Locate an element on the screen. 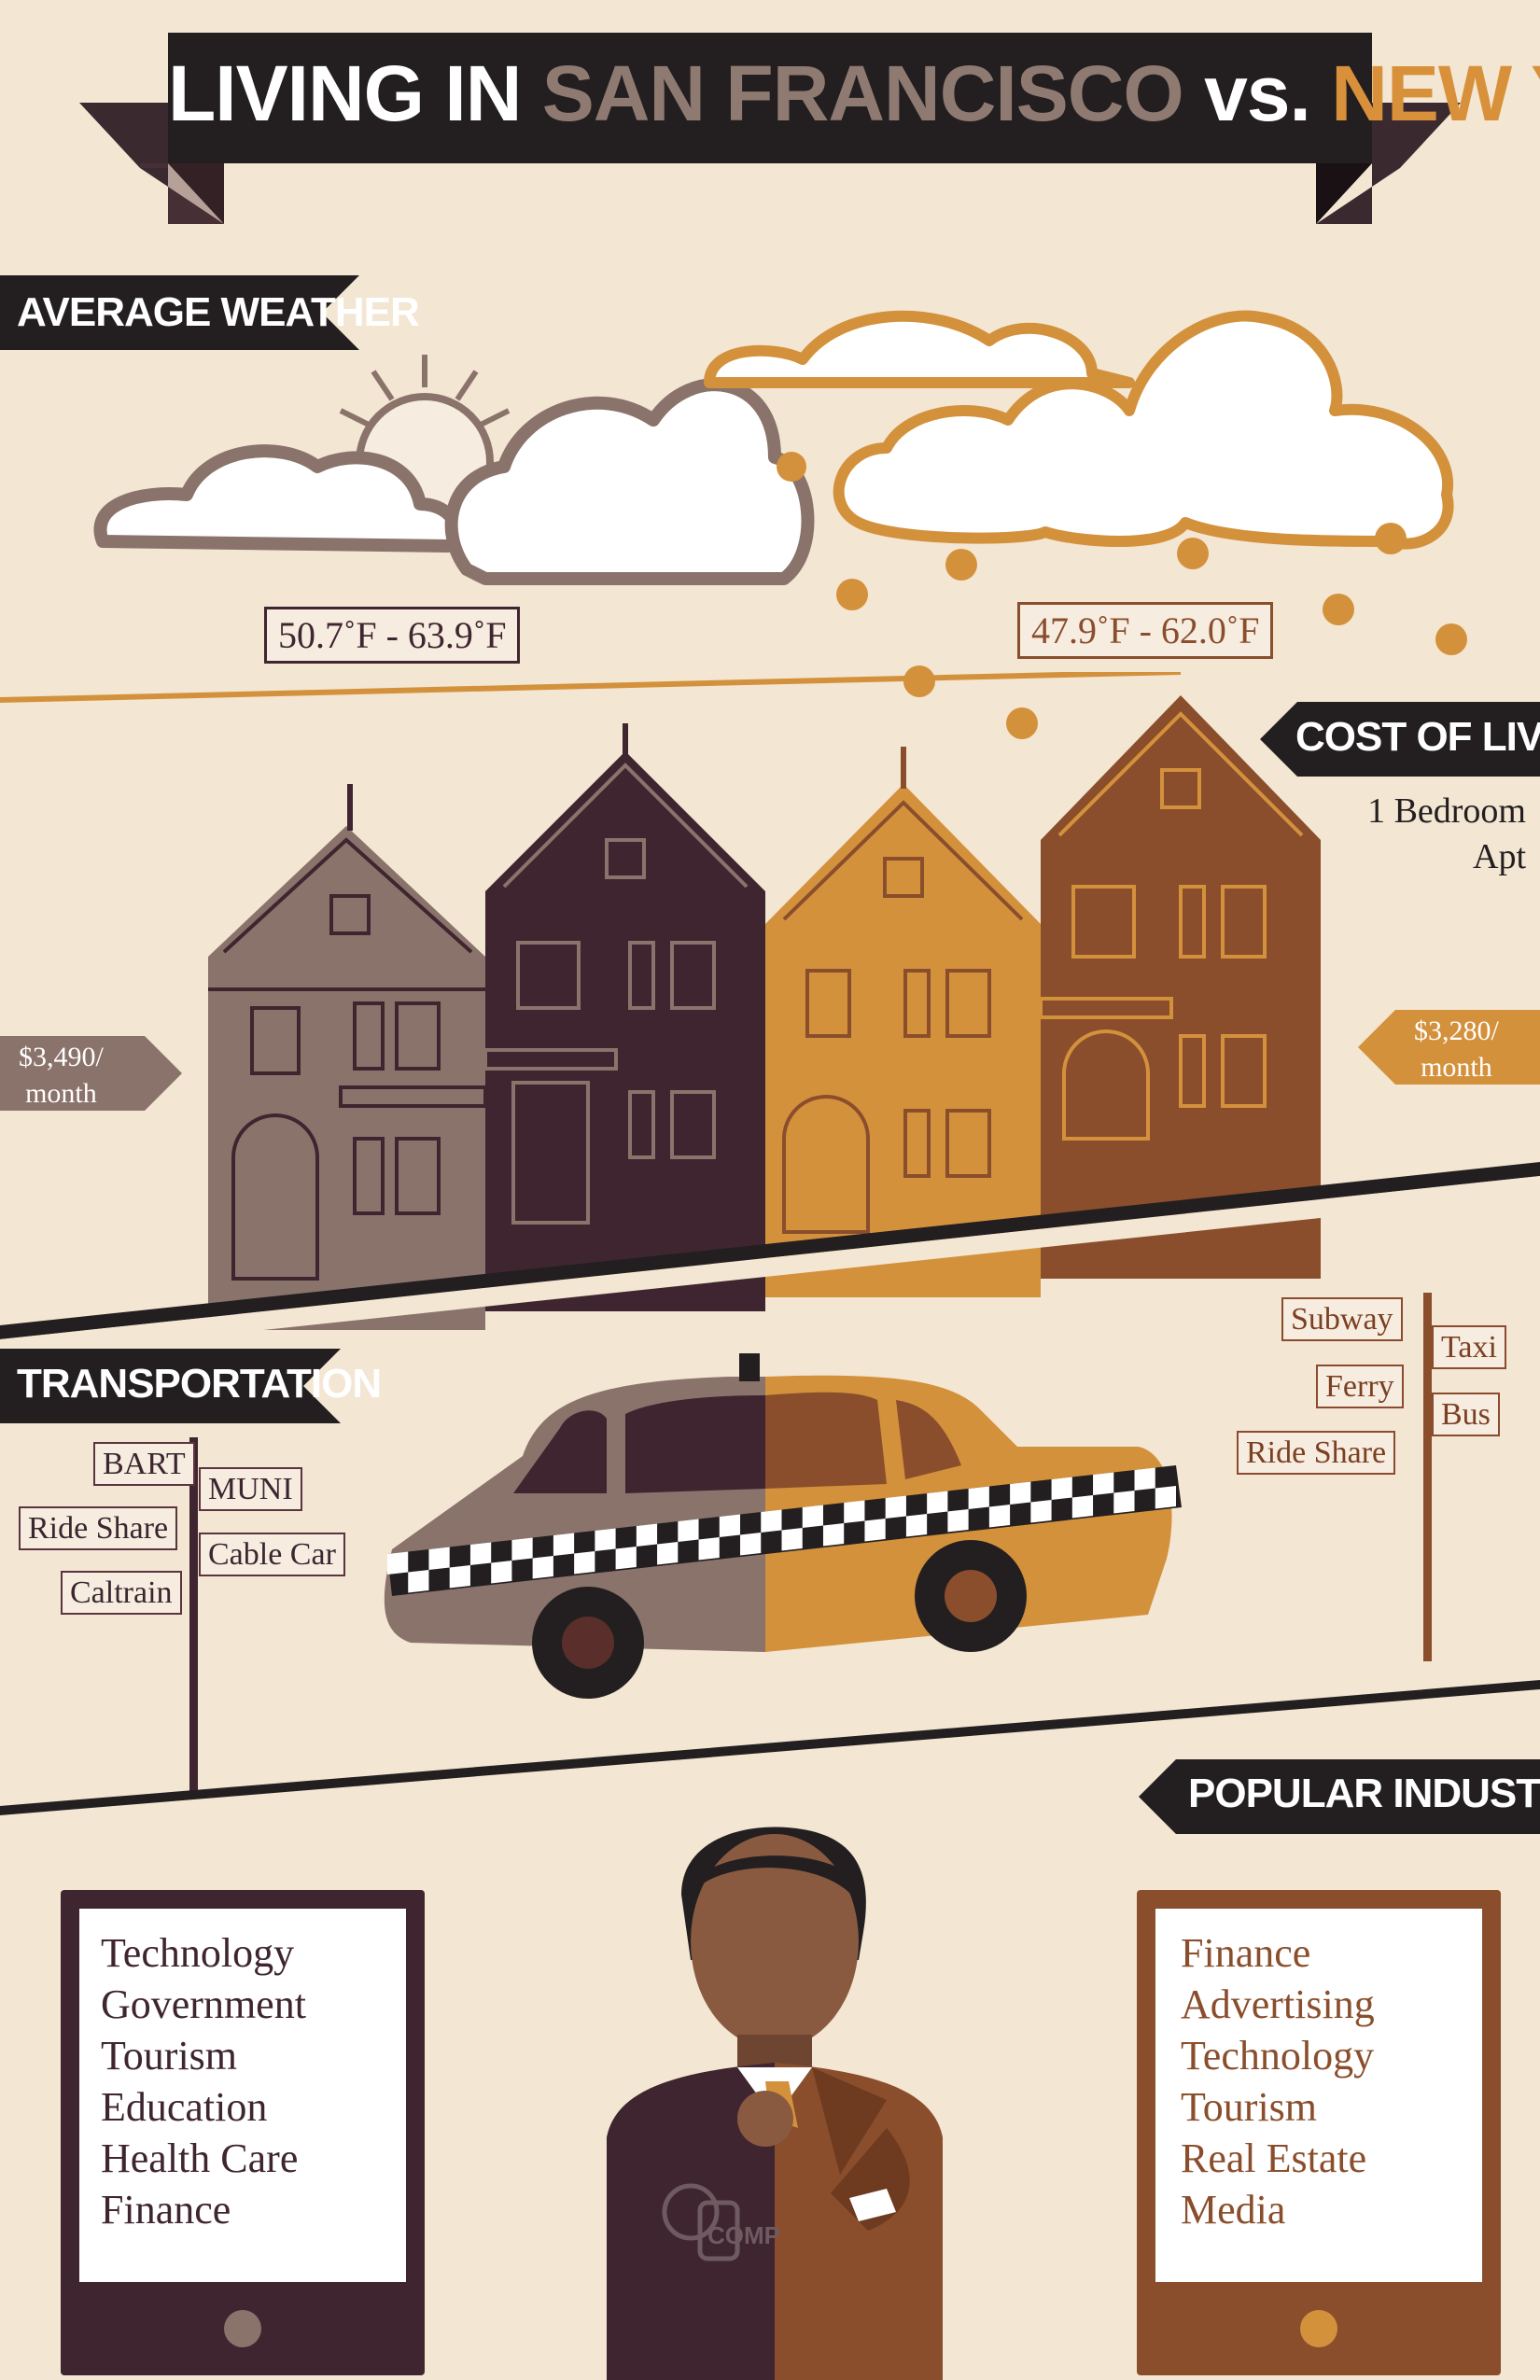  weather-ribbon is located at coordinates (179, 312).